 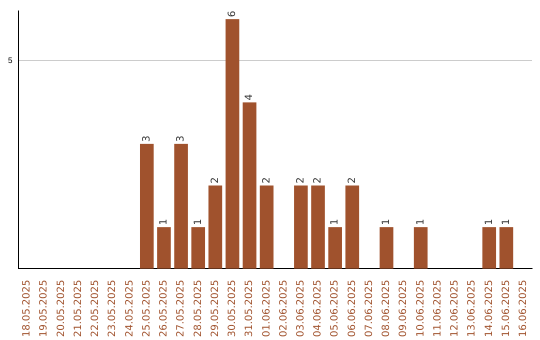 I want to click on x-tick-label: 04.06.2025, so click(x=318, y=309).